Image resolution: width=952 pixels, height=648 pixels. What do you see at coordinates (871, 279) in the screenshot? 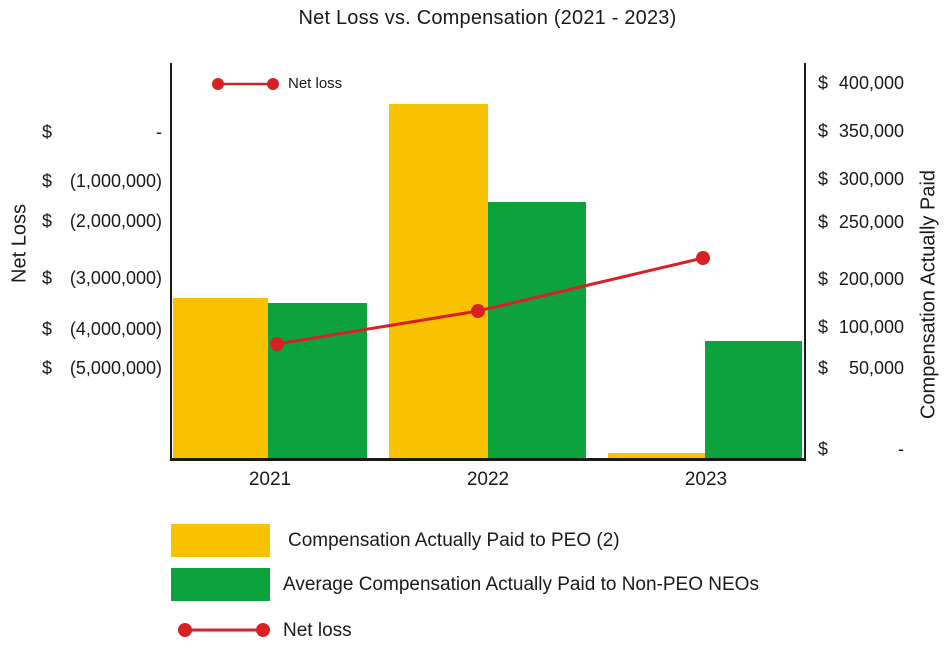
I see `tick-value: 200,000` at bounding box center [871, 279].